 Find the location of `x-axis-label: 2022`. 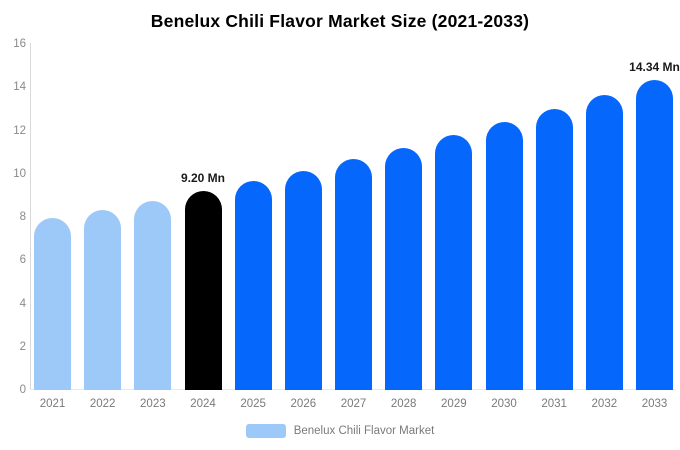

x-axis-label: 2022 is located at coordinates (102, 404).